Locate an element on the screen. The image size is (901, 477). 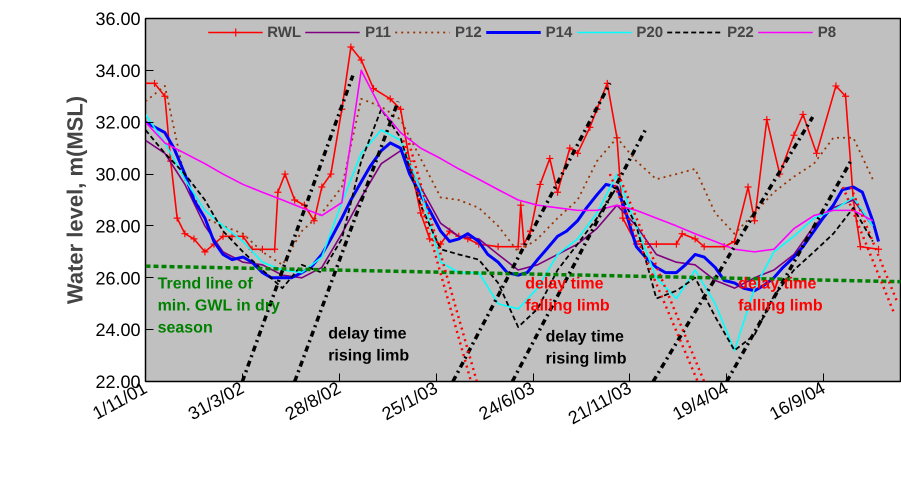
annotation: Trend line of min. GWL in dry season is located at coordinates (219, 306).